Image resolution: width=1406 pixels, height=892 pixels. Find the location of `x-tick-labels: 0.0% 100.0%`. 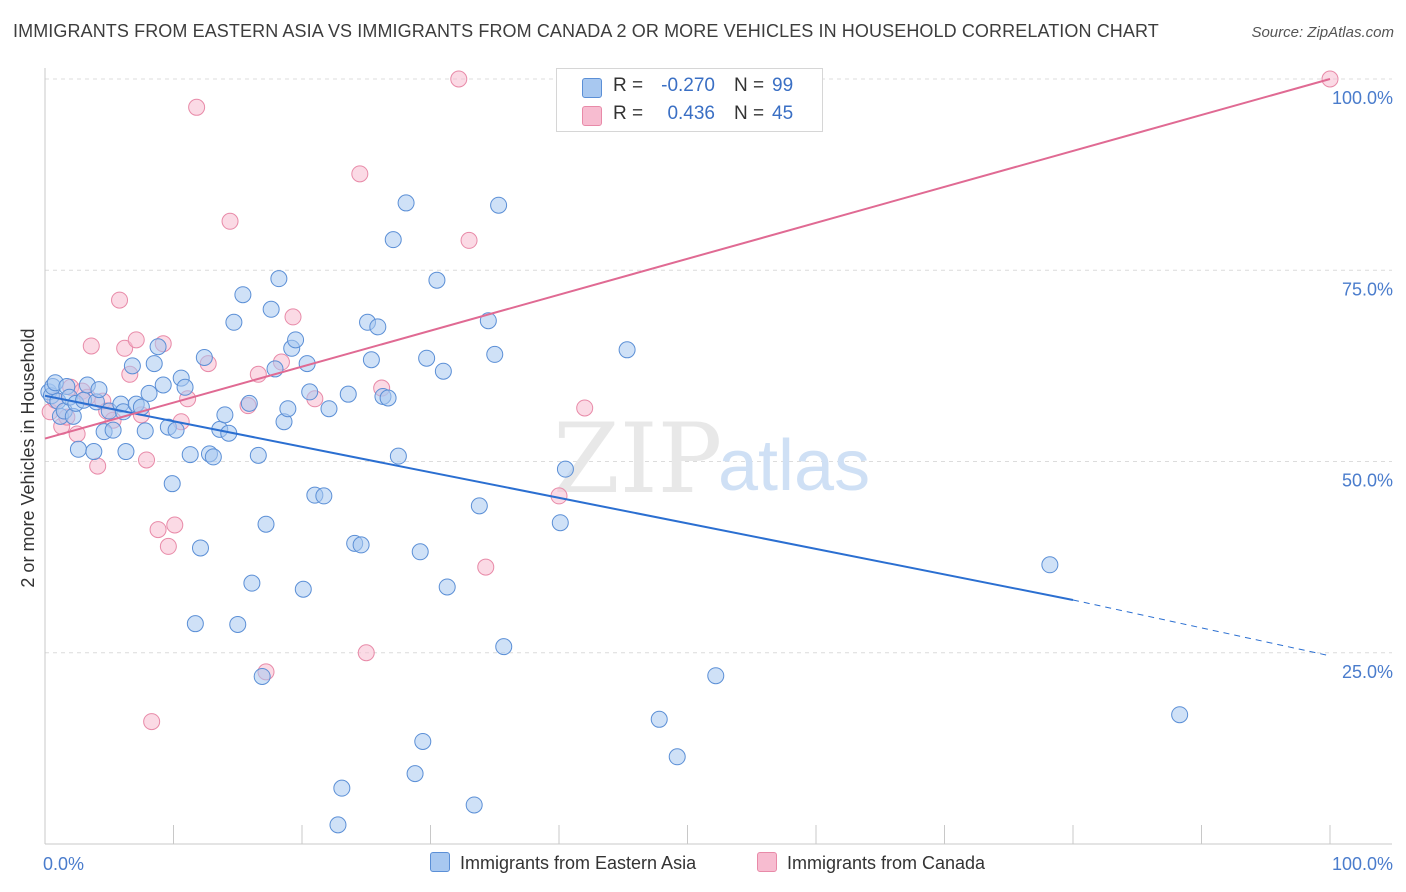

x-tick-labels: 0.0% 100.0% is located at coordinates (718, 864).